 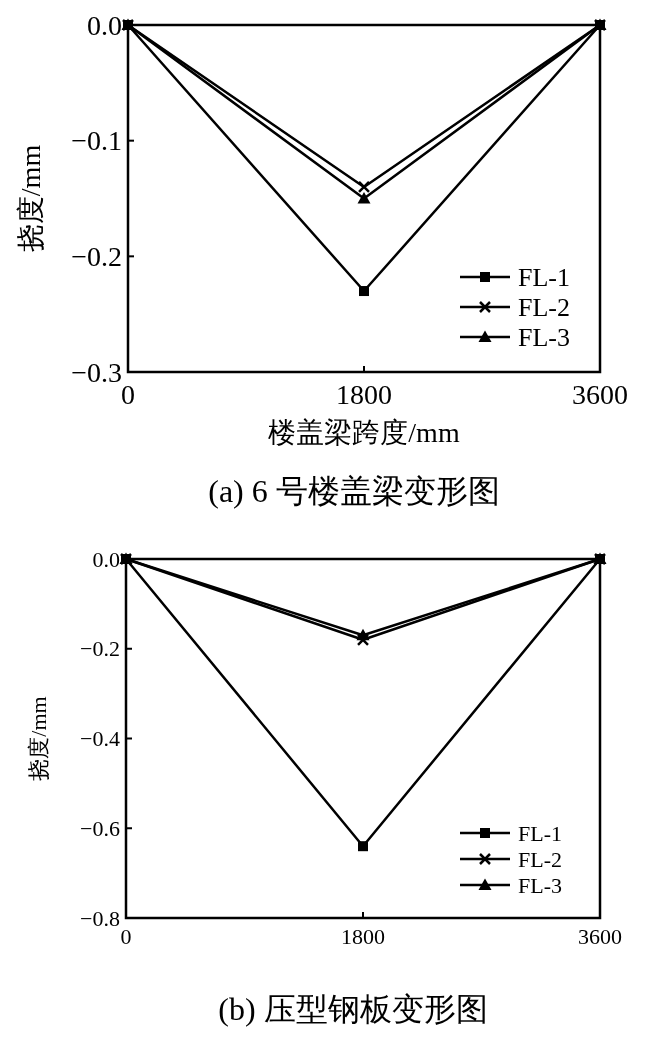 I want to click on text: (a) 6 号楼盖梁变形图, so click(x=354, y=491).